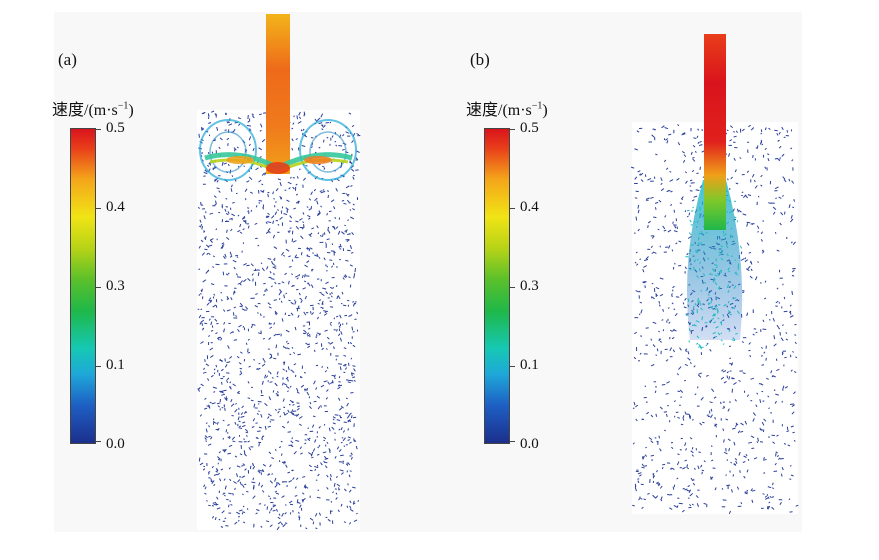  What do you see at coordinates (529, 128) in the screenshot?
I see `colorbar-b-tick-0.5: 0.5` at bounding box center [529, 128].